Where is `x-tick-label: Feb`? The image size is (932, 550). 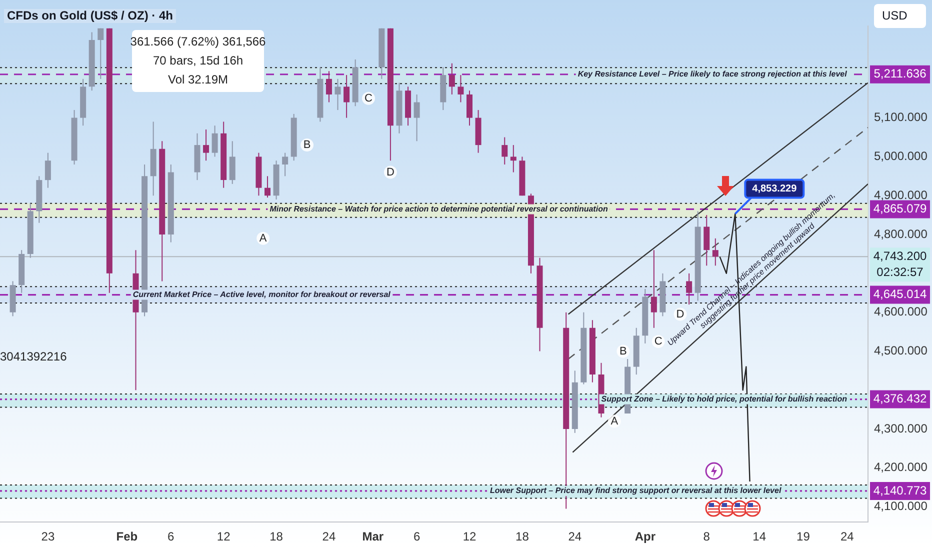
x-tick-label: Feb is located at coordinates (127, 537).